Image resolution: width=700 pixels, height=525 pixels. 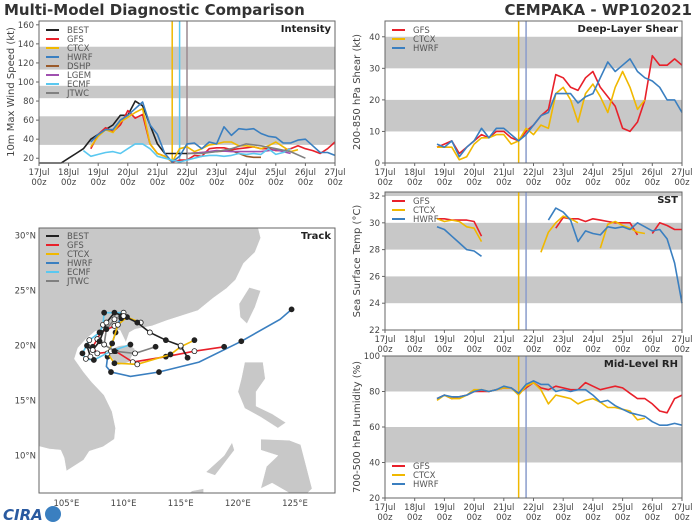 What do you see at coordinates (374, 331) in the screenshot?
I see `y-tick-label: 22` at bounding box center [374, 331].